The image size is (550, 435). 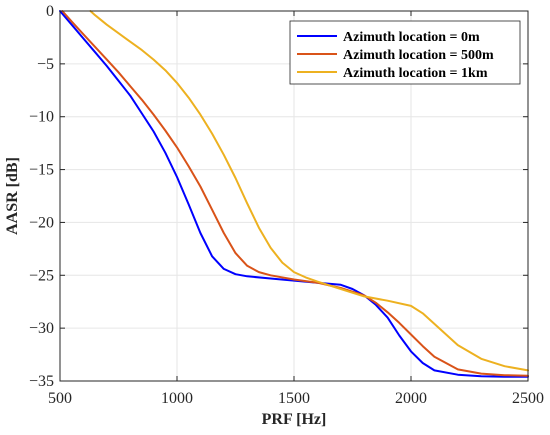 What do you see at coordinates (41, 328) in the screenshot?
I see `y-tick-label: −30` at bounding box center [41, 328].